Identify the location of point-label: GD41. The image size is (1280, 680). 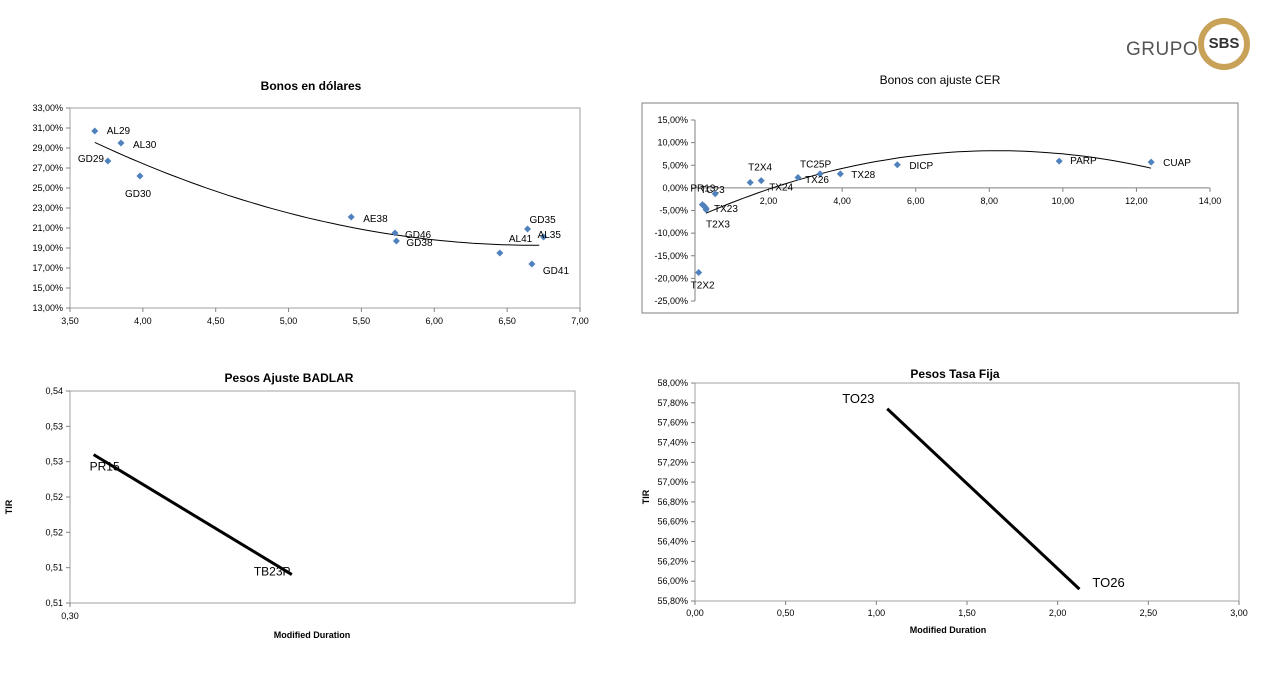
(556, 271).